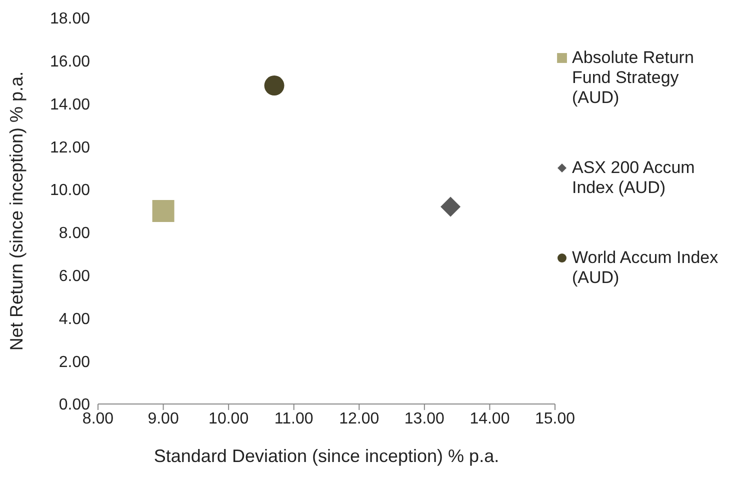 This screenshot has width=743, height=482. I want to click on y-axis-title: Net Return (since inception) % p.a., so click(16, 211).